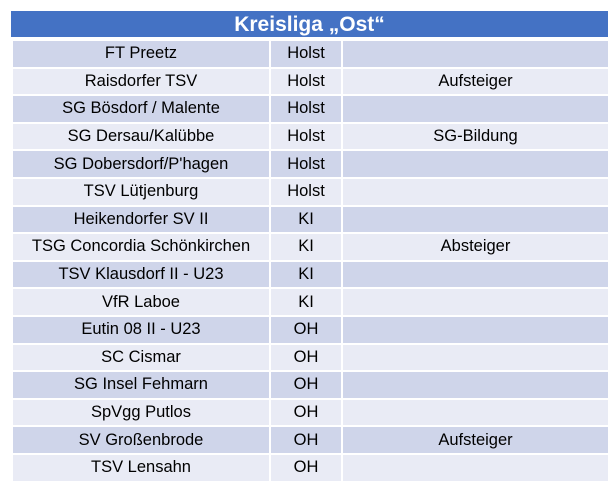 This screenshot has width=611, height=483. Describe the element at coordinates (309, 25) in the screenshot. I see `league-title: Kreisliga „Ost“` at that location.